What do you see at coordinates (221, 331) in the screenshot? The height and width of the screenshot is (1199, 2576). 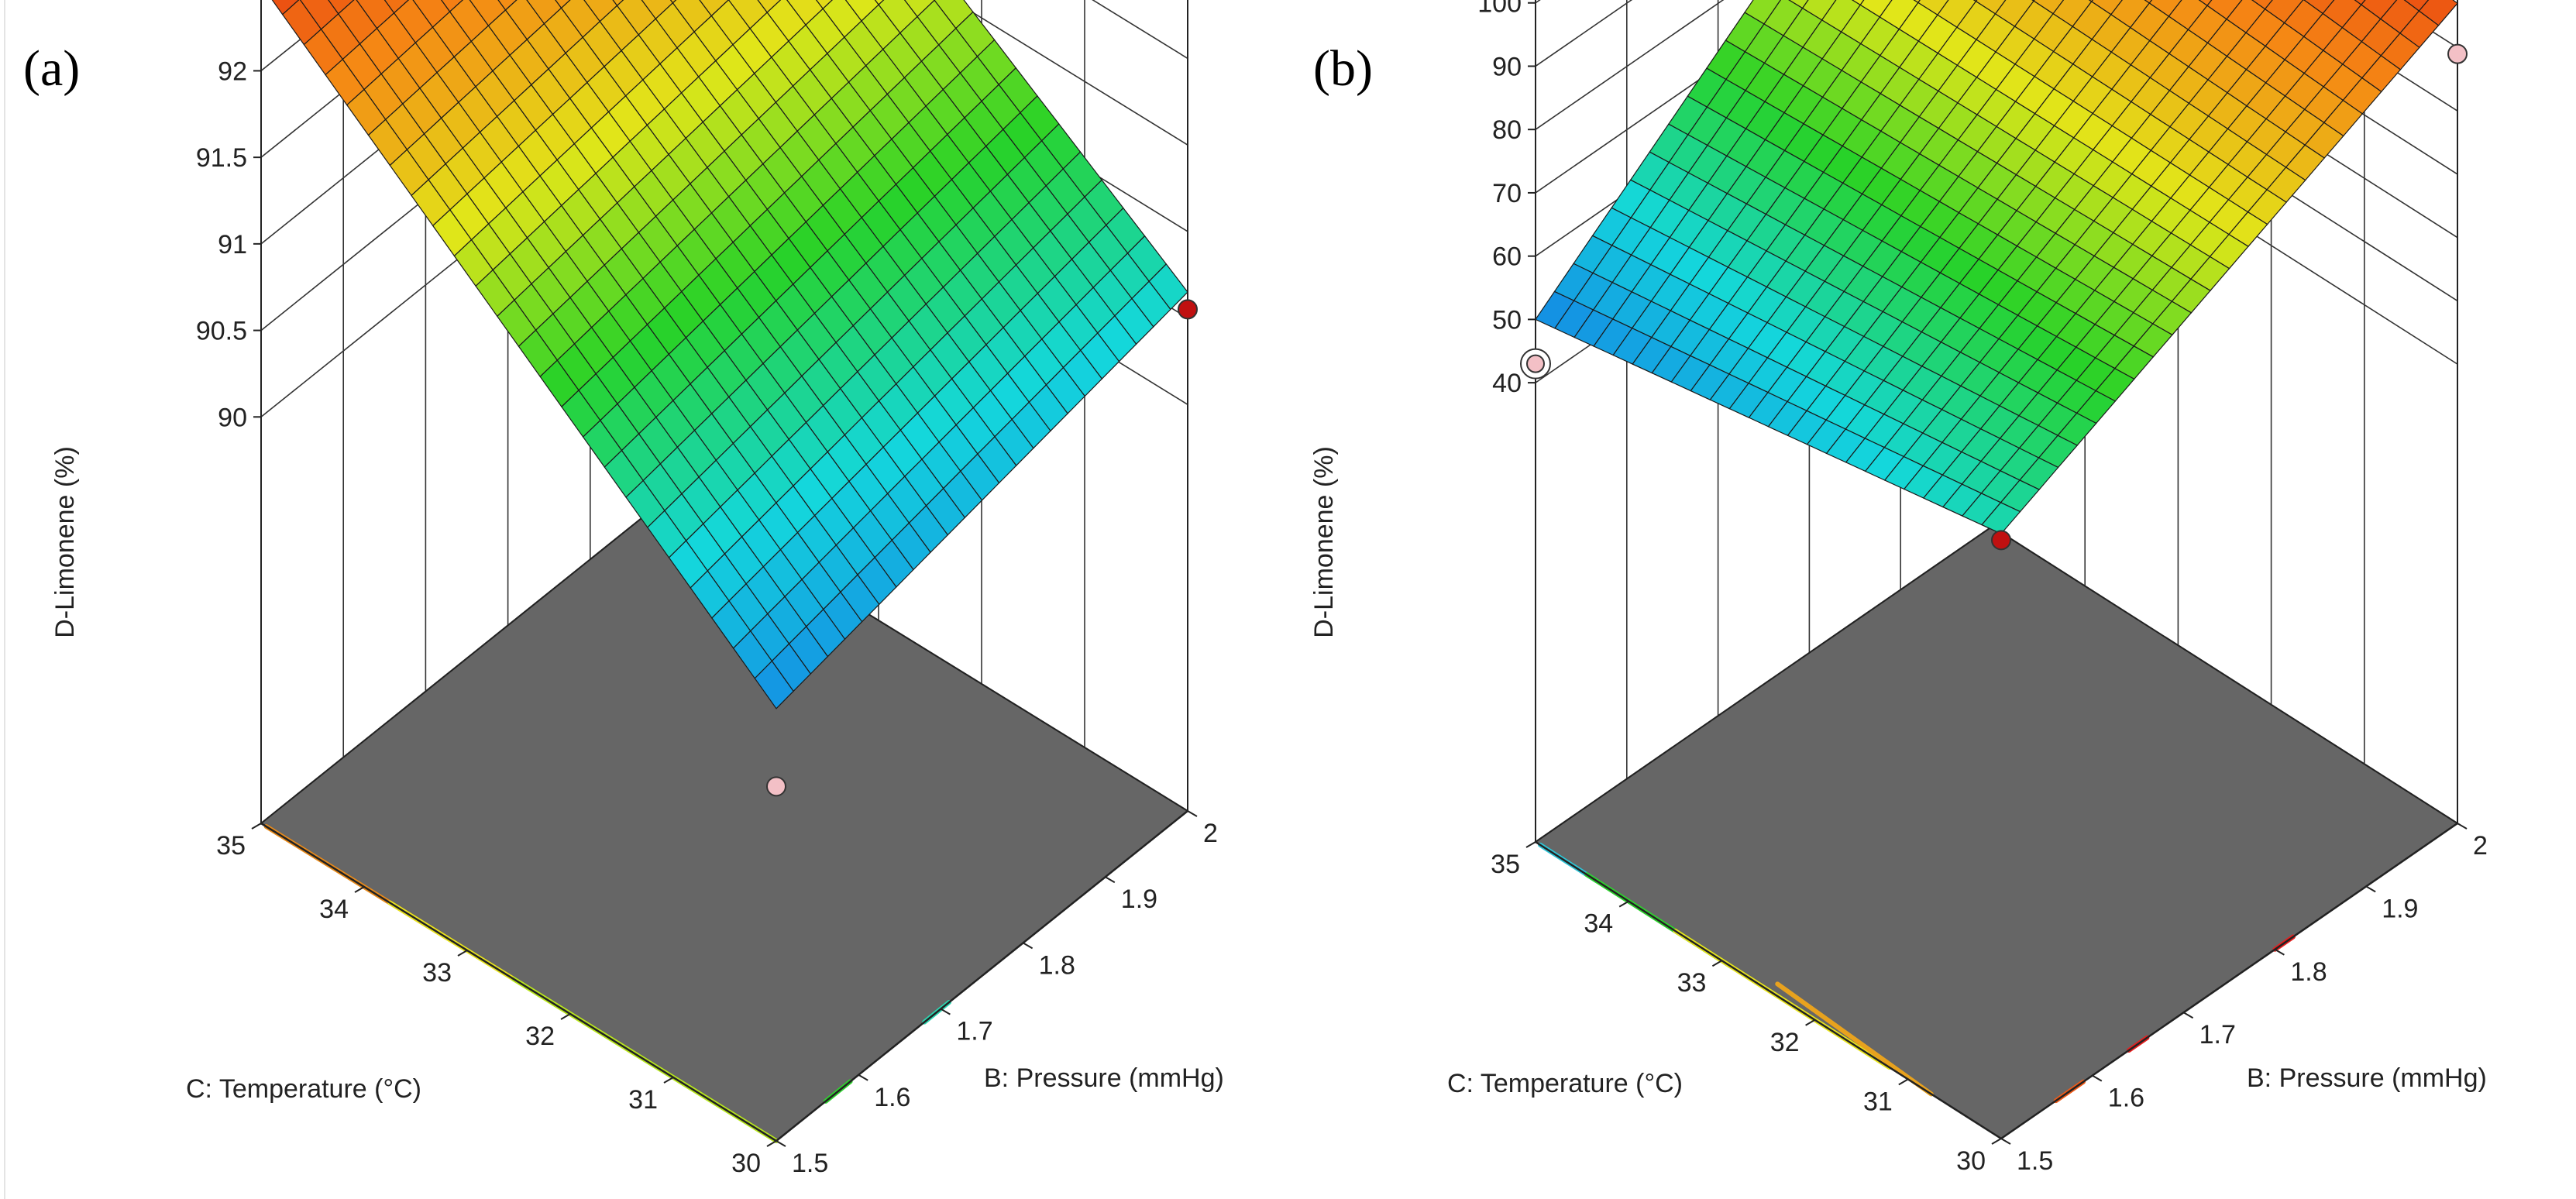 I see `z-tick-label: 90.5` at bounding box center [221, 331].